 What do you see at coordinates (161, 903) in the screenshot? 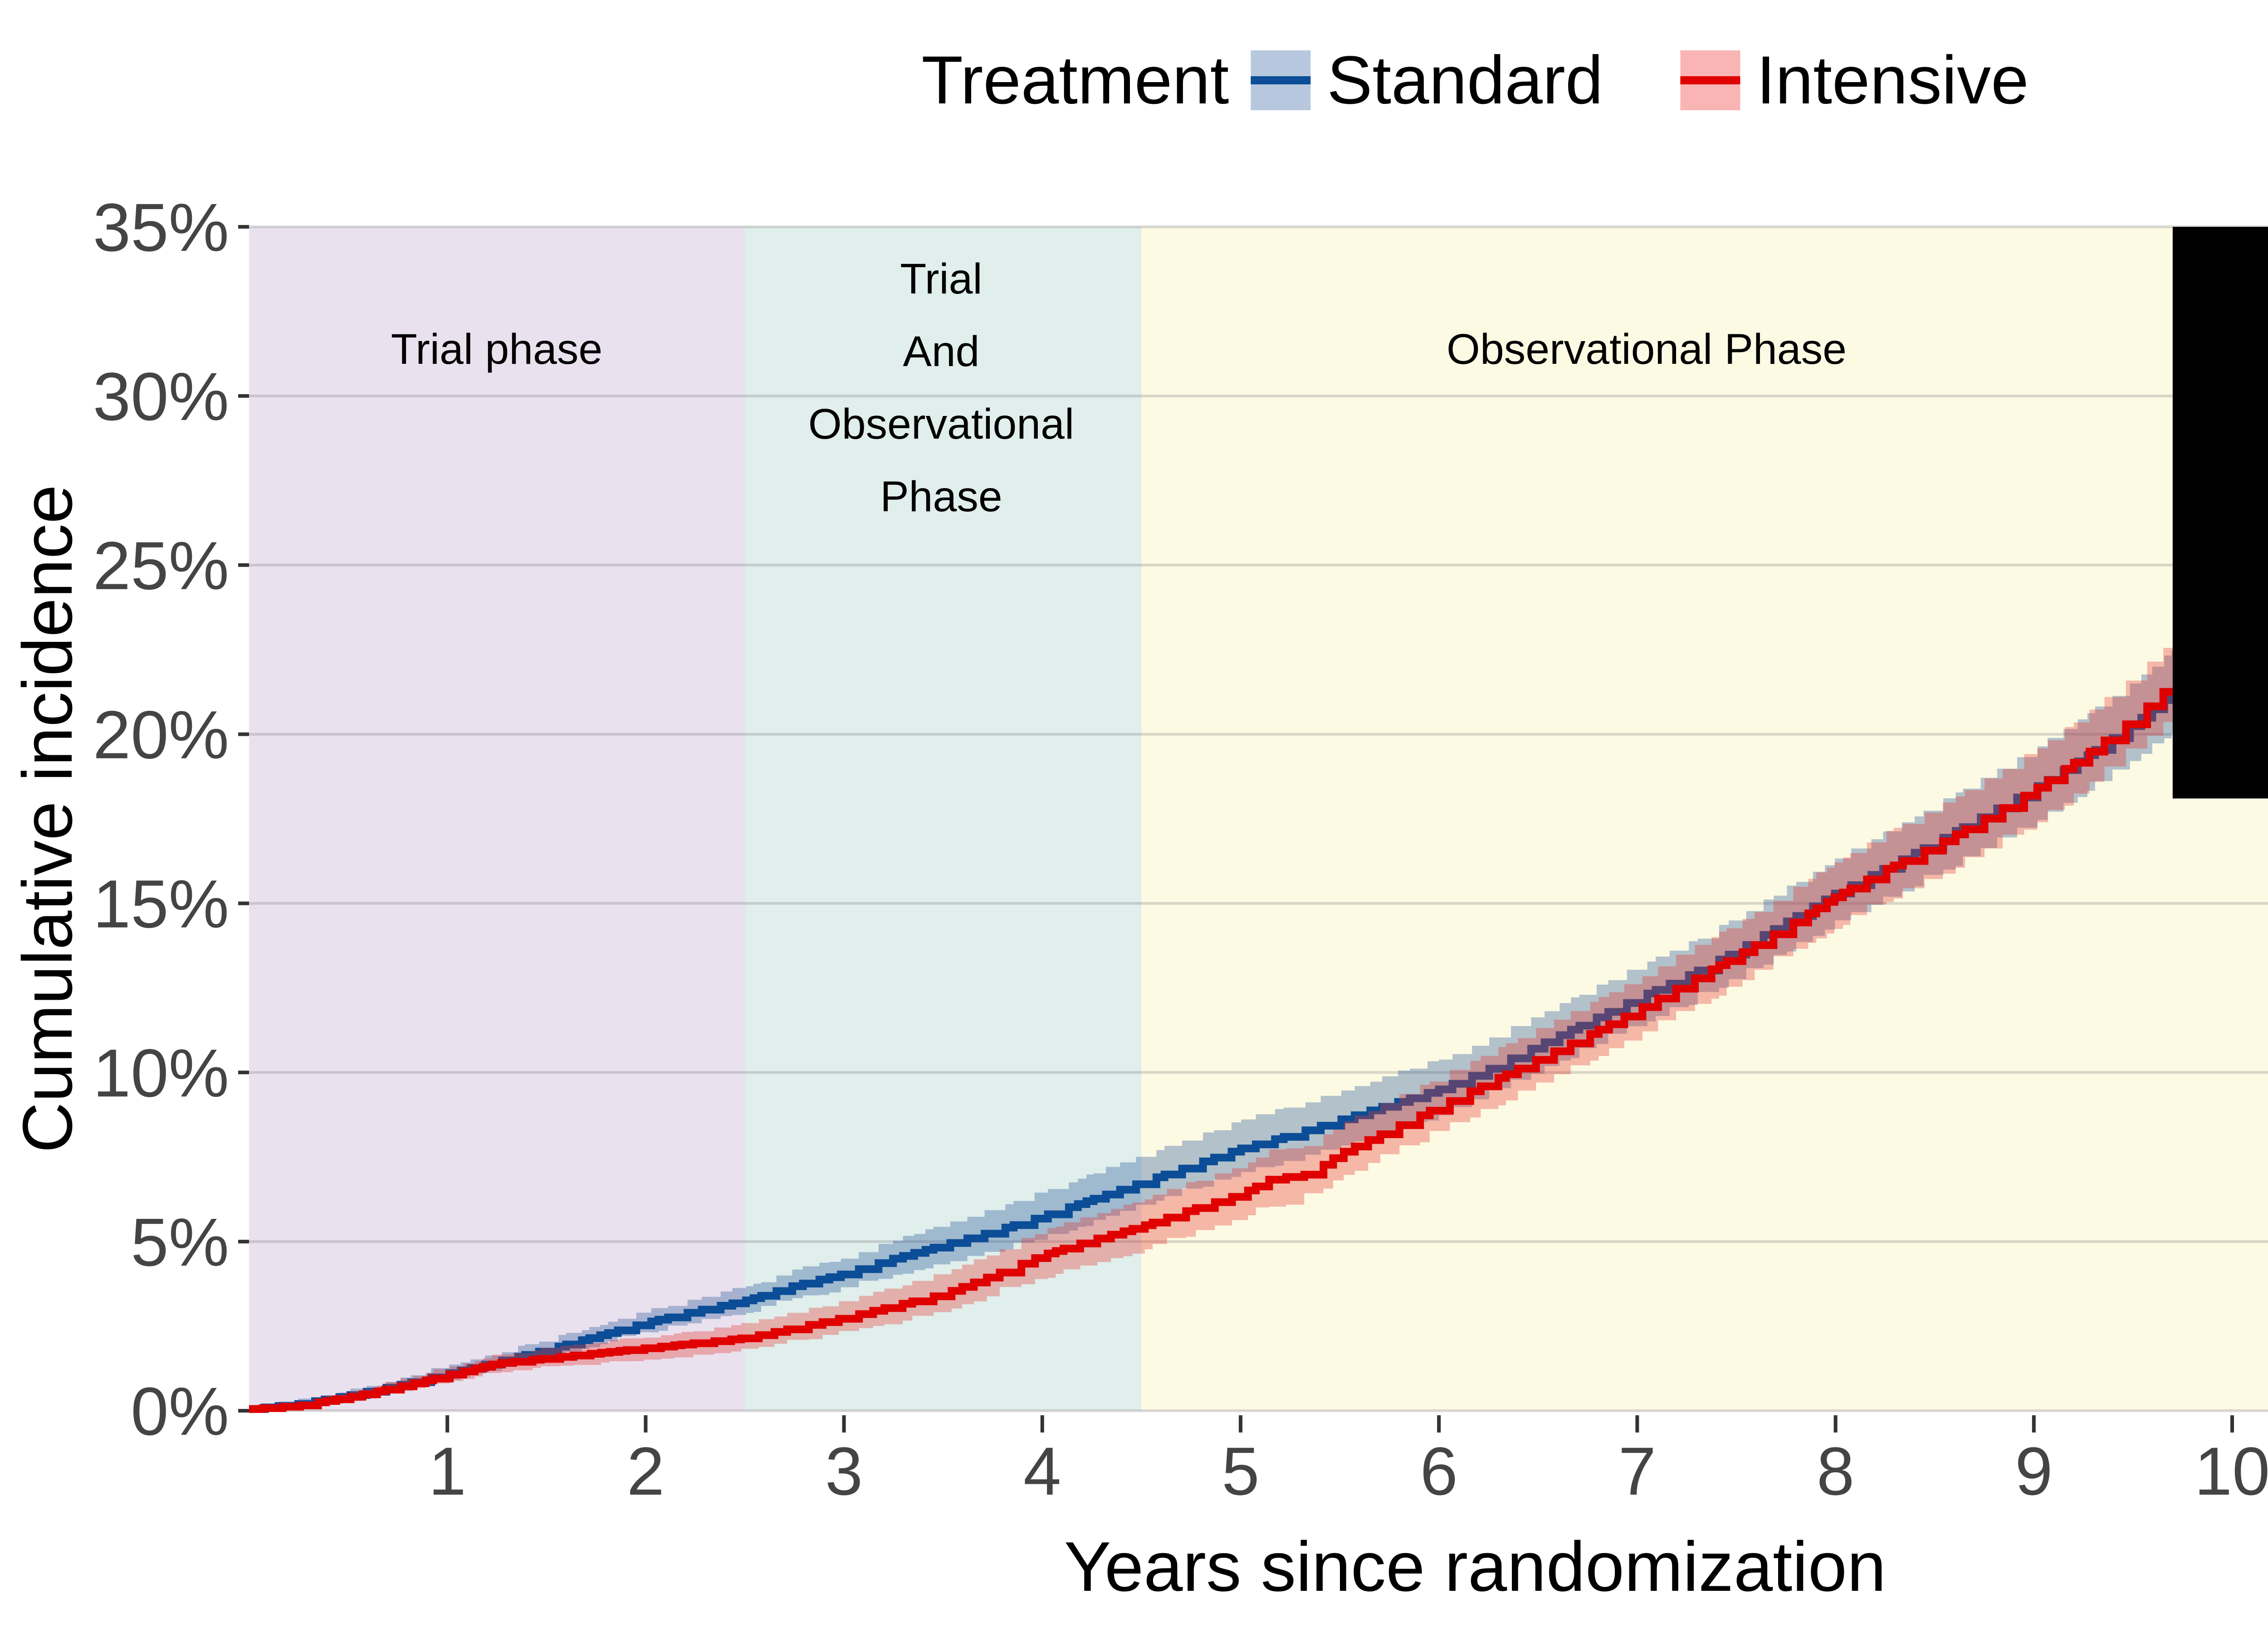
I see `y-tick-label: 15%` at bounding box center [161, 903].